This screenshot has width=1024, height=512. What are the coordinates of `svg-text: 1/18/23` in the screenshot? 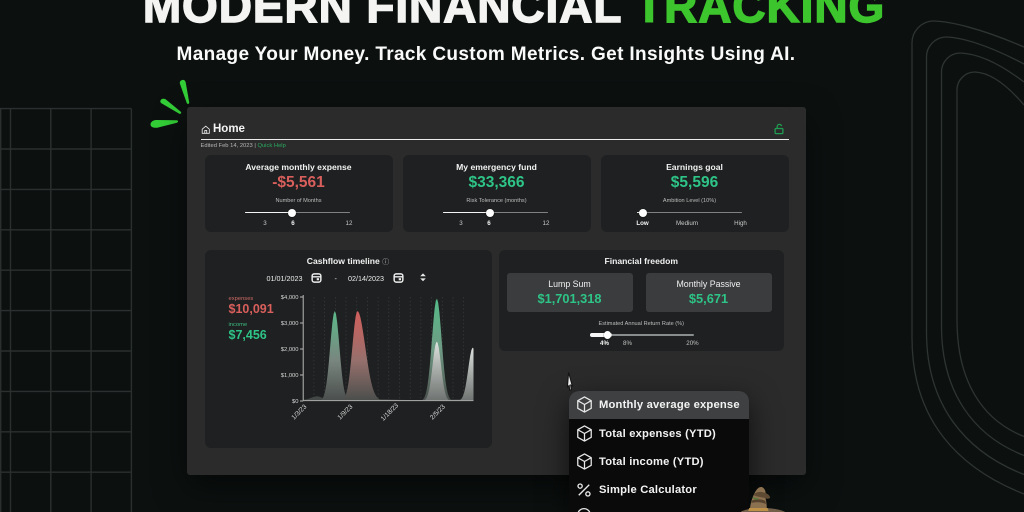 It's located at (389, 412).